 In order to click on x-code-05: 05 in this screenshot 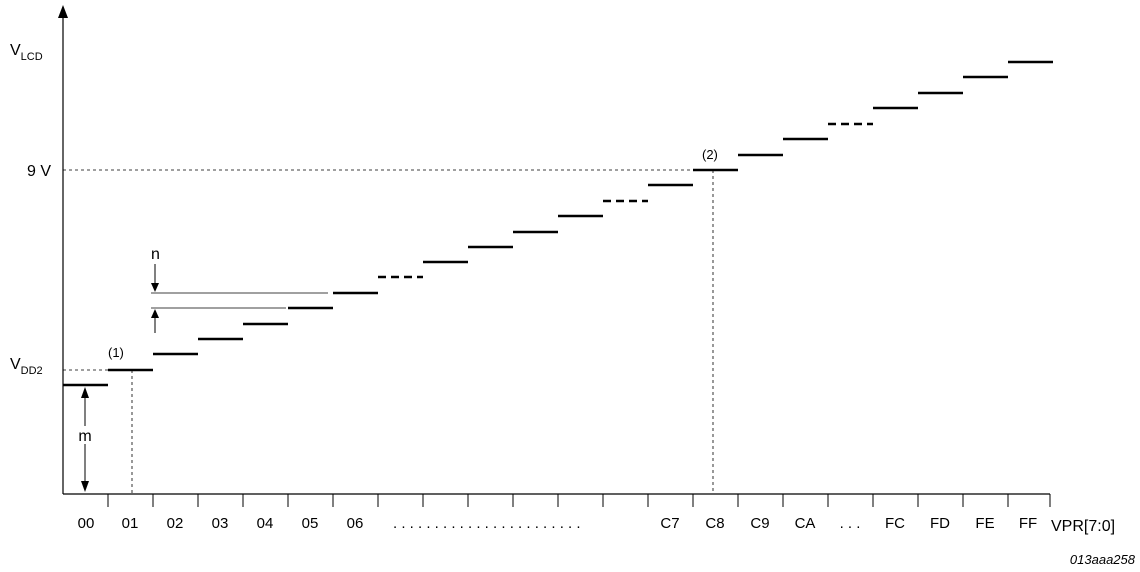, I will do `click(310, 523)`.